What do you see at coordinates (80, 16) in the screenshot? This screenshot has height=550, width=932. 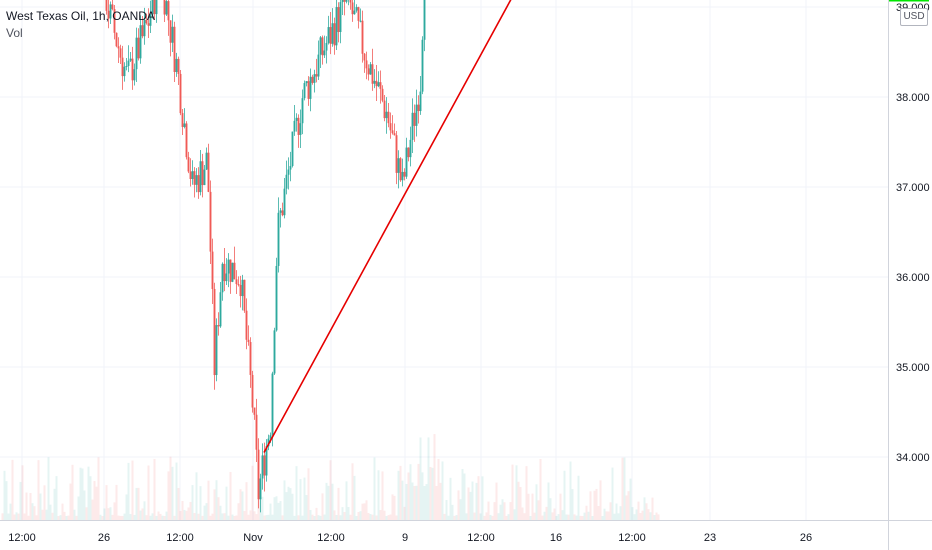 I see `symbol-title: West Texas Oil, 1h, OANDA` at bounding box center [80, 16].